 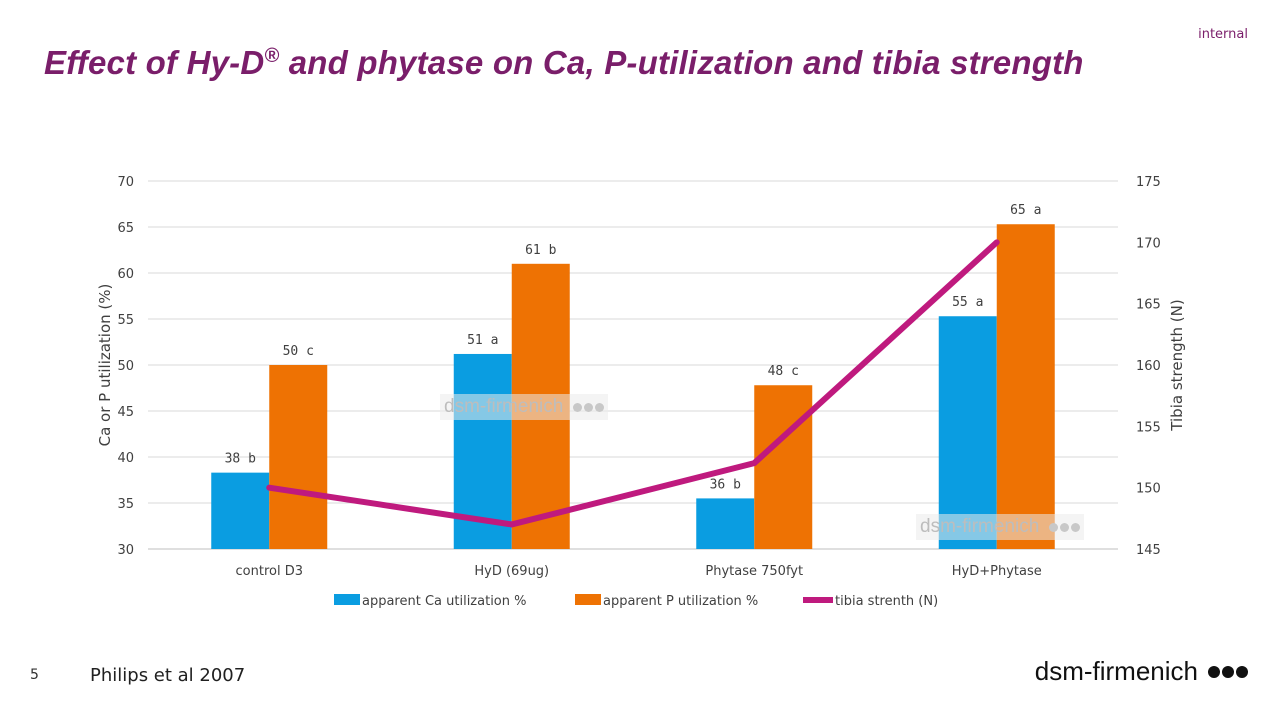 What do you see at coordinates (1227, 671) in the screenshot?
I see `brand-dots-icon` at bounding box center [1227, 671].